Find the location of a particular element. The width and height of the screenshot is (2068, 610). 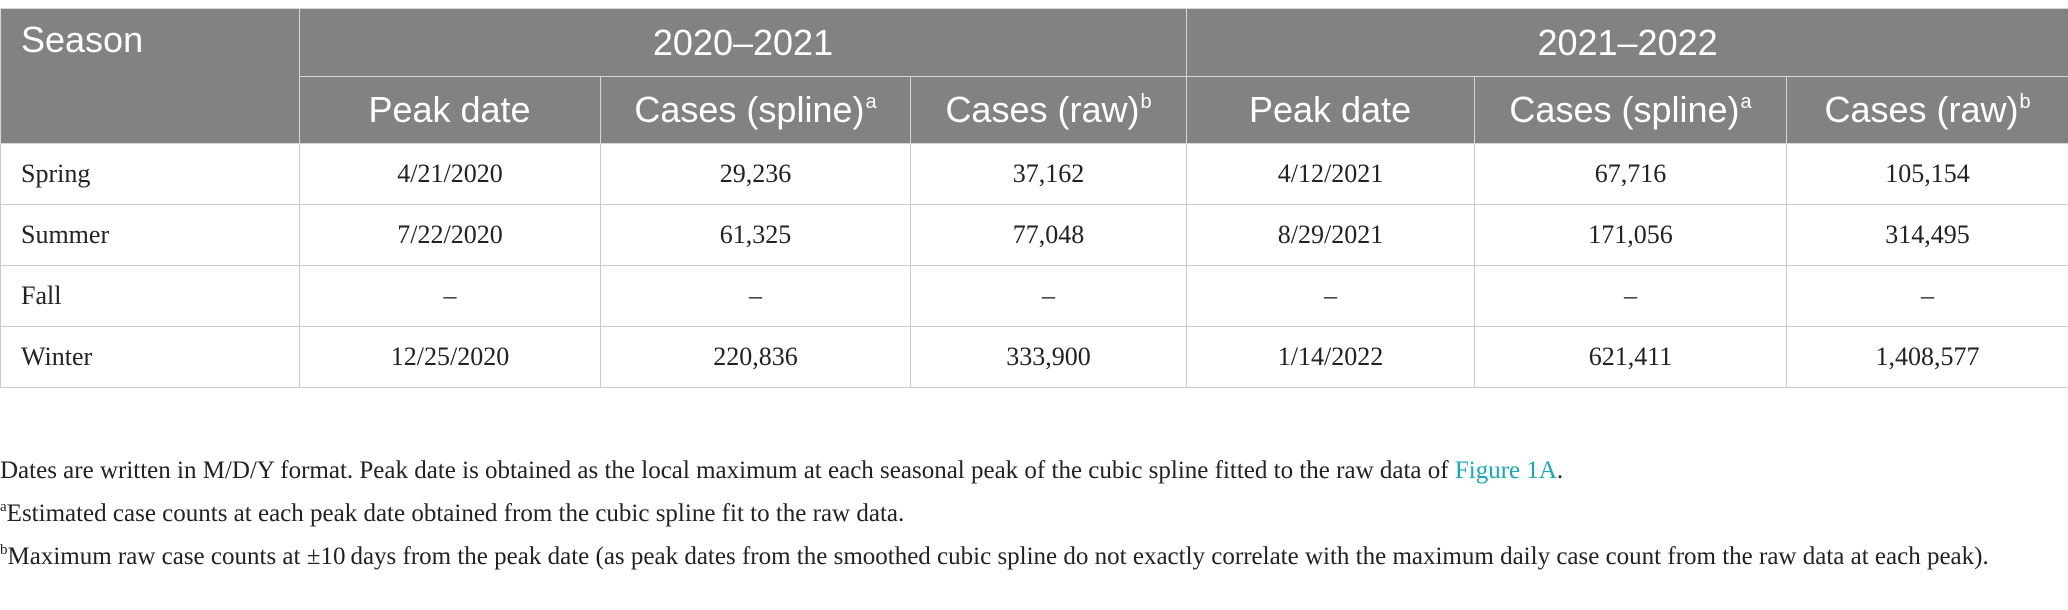

figure-link: Figure 1A is located at coordinates (1505, 470).